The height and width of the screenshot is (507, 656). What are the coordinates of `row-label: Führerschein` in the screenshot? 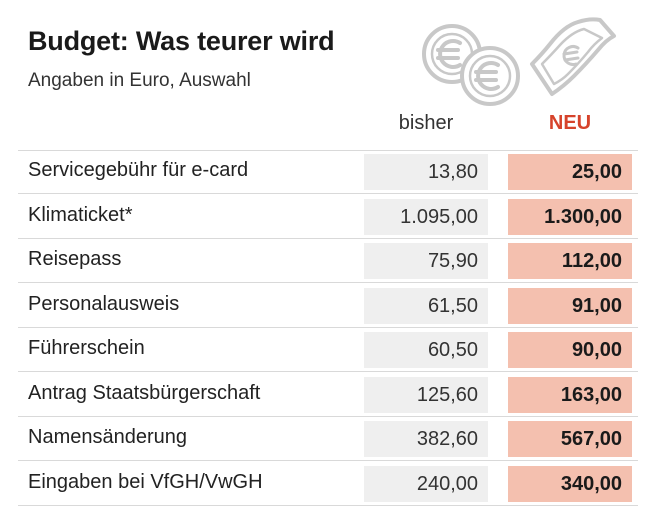 It's located at (86, 348).